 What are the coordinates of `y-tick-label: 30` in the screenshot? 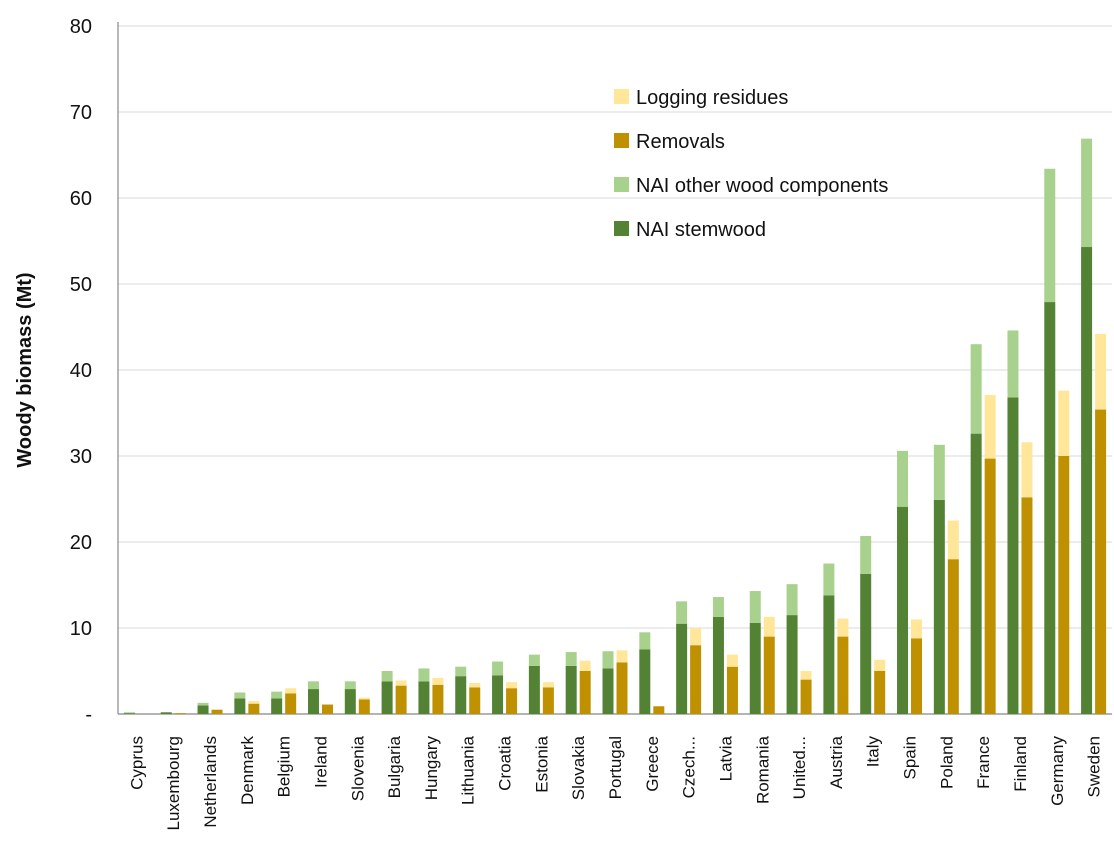 It's located at (81, 457).